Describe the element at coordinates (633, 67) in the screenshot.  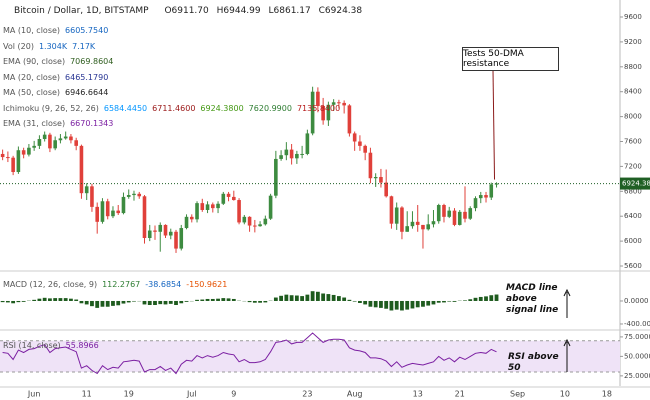
I see `y-tick-label: 8800` at that location.